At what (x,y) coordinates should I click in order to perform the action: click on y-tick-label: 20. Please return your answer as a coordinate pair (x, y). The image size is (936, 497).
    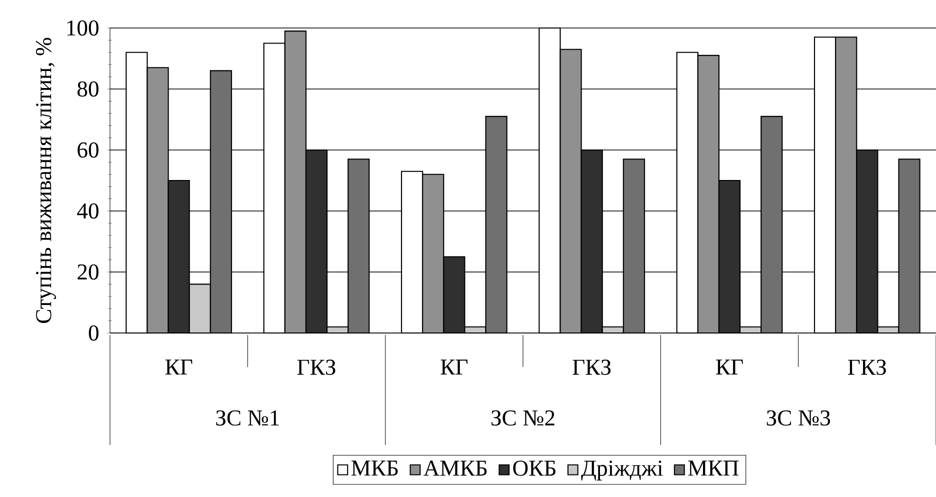
    Looking at the image, I should click on (88, 272).